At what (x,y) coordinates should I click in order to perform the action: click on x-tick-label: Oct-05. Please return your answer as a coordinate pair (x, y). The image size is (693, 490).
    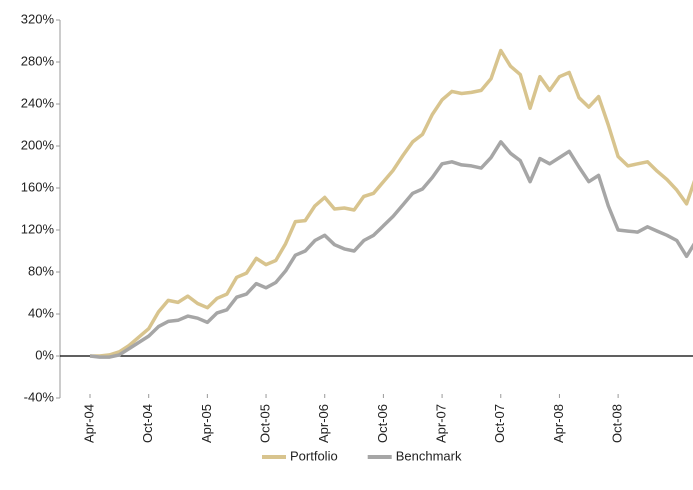
    Looking at the image, I should click on (264, 423).